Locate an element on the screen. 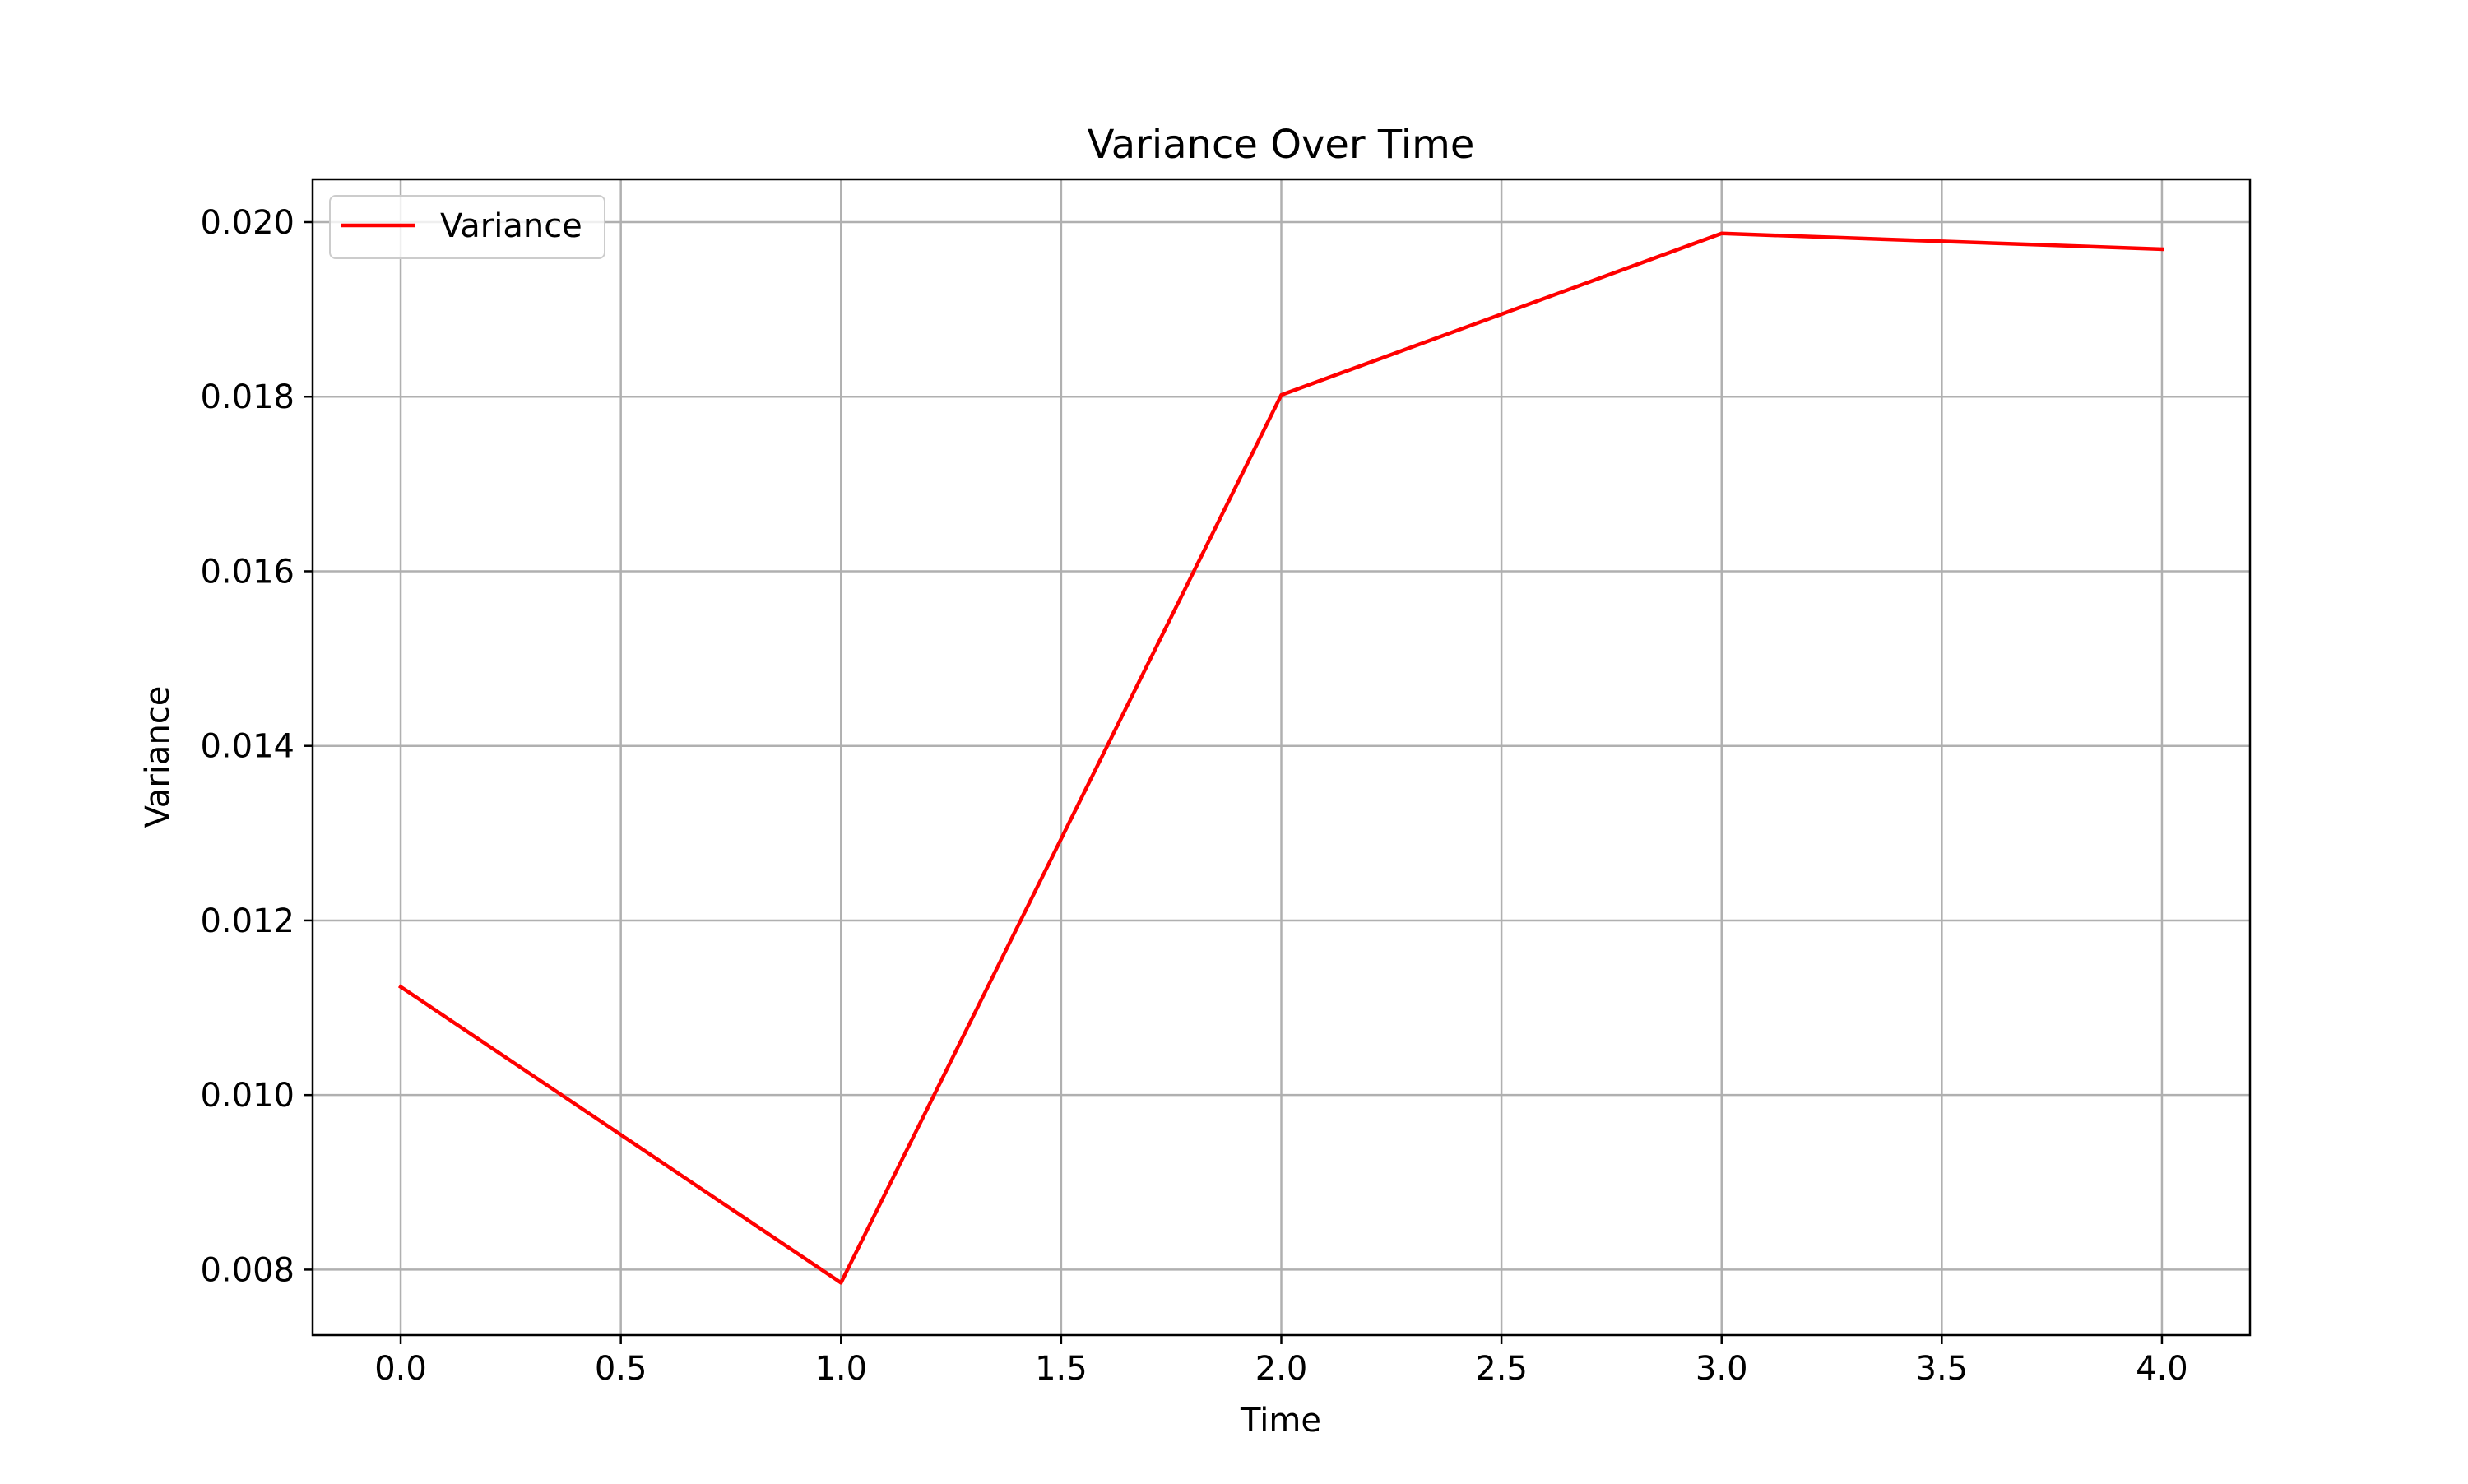 This screenshot has width=2468, height=1484. x-tick-label: 3.0 is located at coordinates (1722, 1369).